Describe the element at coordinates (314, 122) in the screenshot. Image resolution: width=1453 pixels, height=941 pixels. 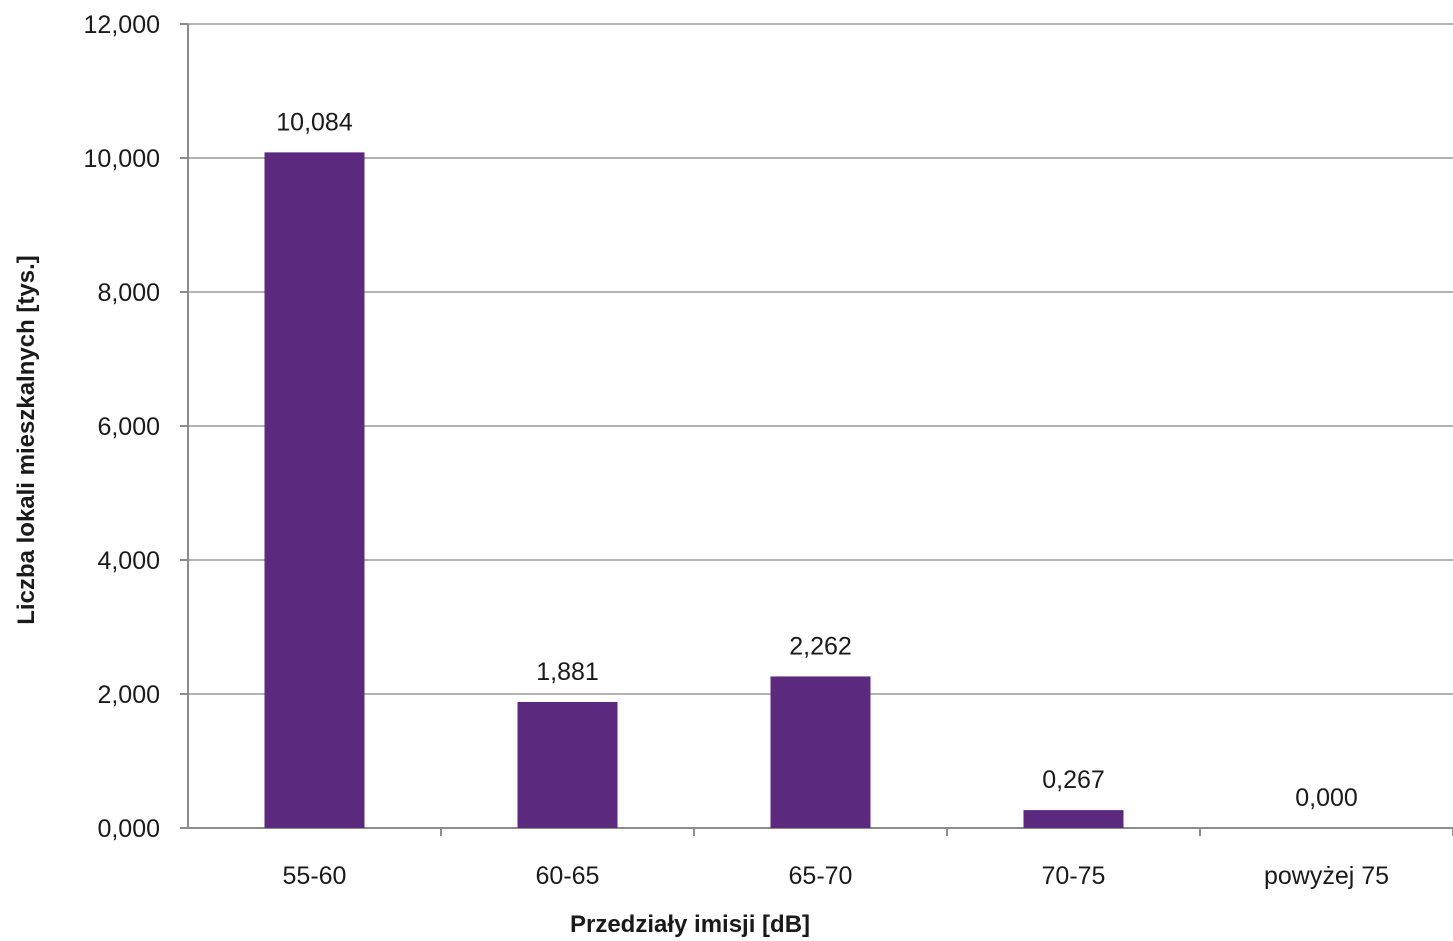
I see `data-label: 10,084` at that location.